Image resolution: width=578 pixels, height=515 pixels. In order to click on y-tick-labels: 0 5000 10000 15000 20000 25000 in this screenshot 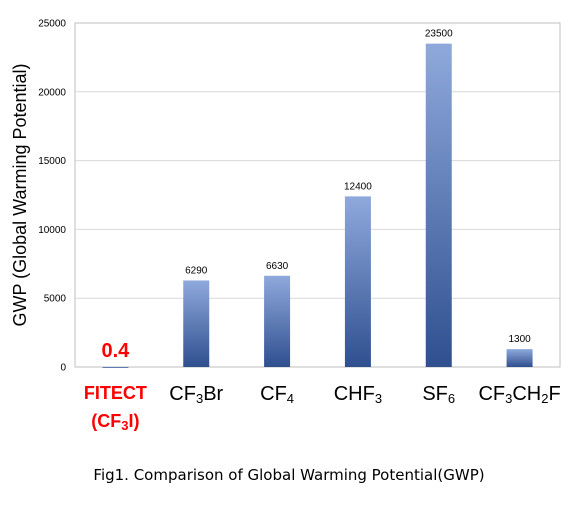, I will do `click(52, 196)`.